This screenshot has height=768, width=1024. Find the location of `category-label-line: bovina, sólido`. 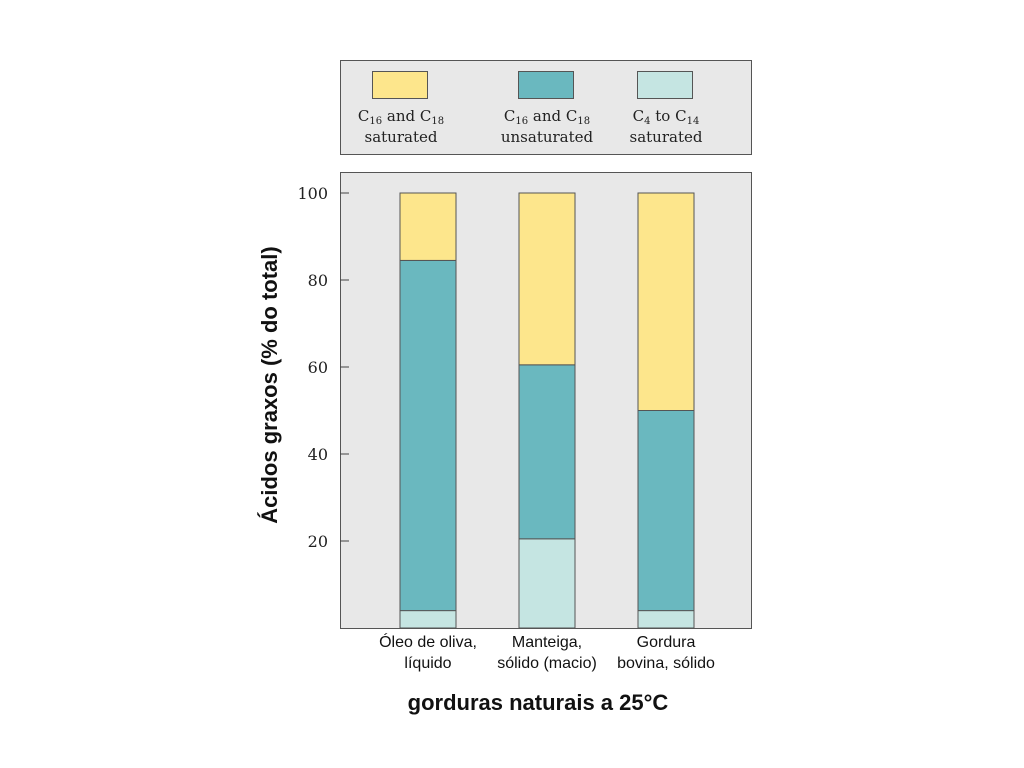

category-label-line: bovina, sólido is located at coordinates (666, 663).